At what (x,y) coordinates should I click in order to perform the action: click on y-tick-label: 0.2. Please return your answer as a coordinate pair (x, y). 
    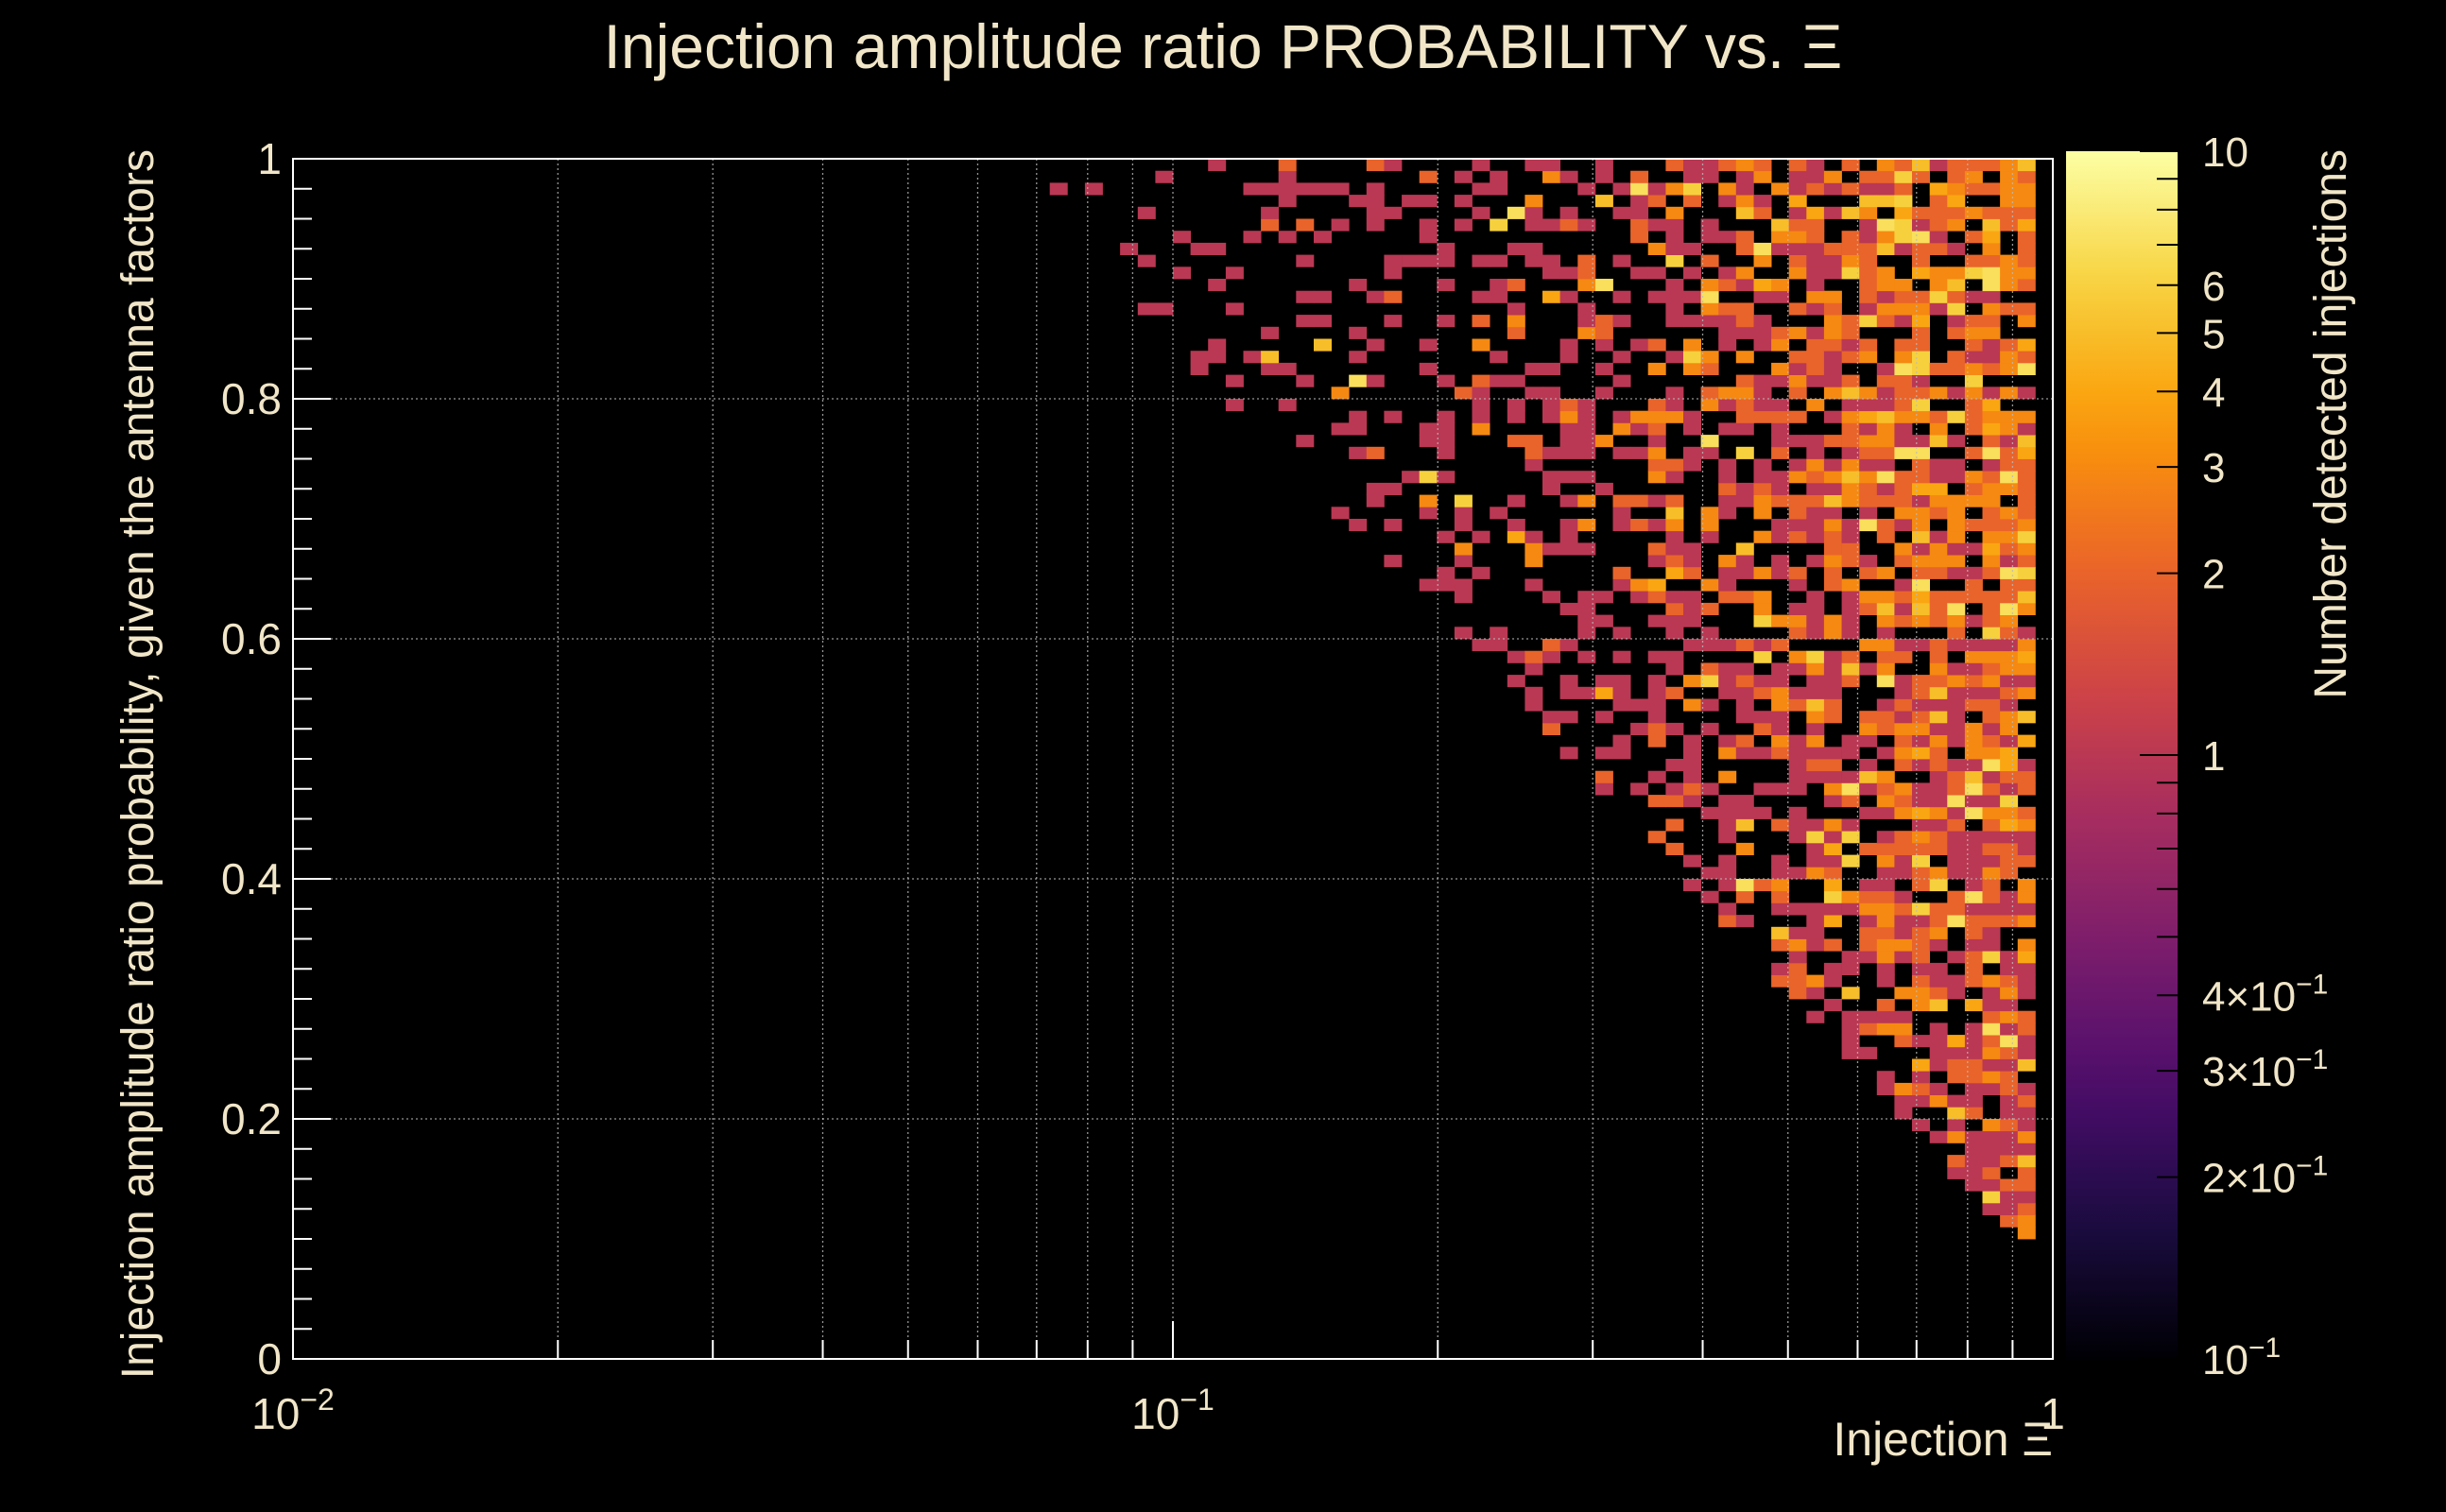
    Looking at the image, I should click on (251, 1118).